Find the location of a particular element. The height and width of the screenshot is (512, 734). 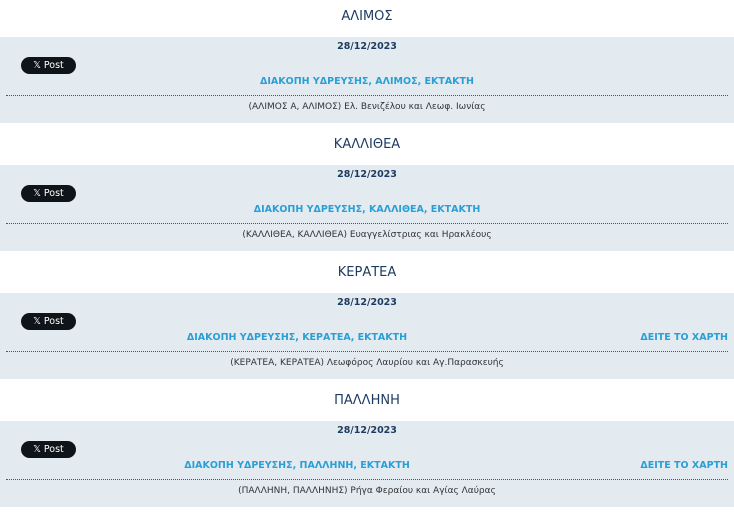

outage-title-link: ΔΙΑΚΟΠΗ ΥΔΡΕΥΣΗΣ, ΑΛΙΜΟΣ, ΕΚΤΑΚΤΗ is located at coordinates (367, 81).